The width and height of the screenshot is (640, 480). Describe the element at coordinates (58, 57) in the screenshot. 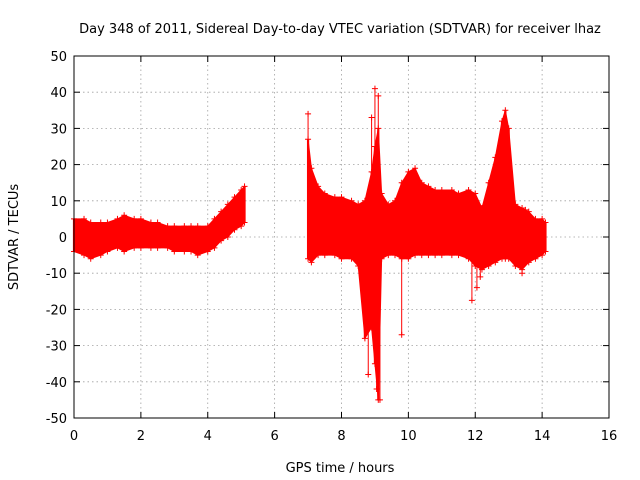

I see `y-tick-label: 50` at that location.